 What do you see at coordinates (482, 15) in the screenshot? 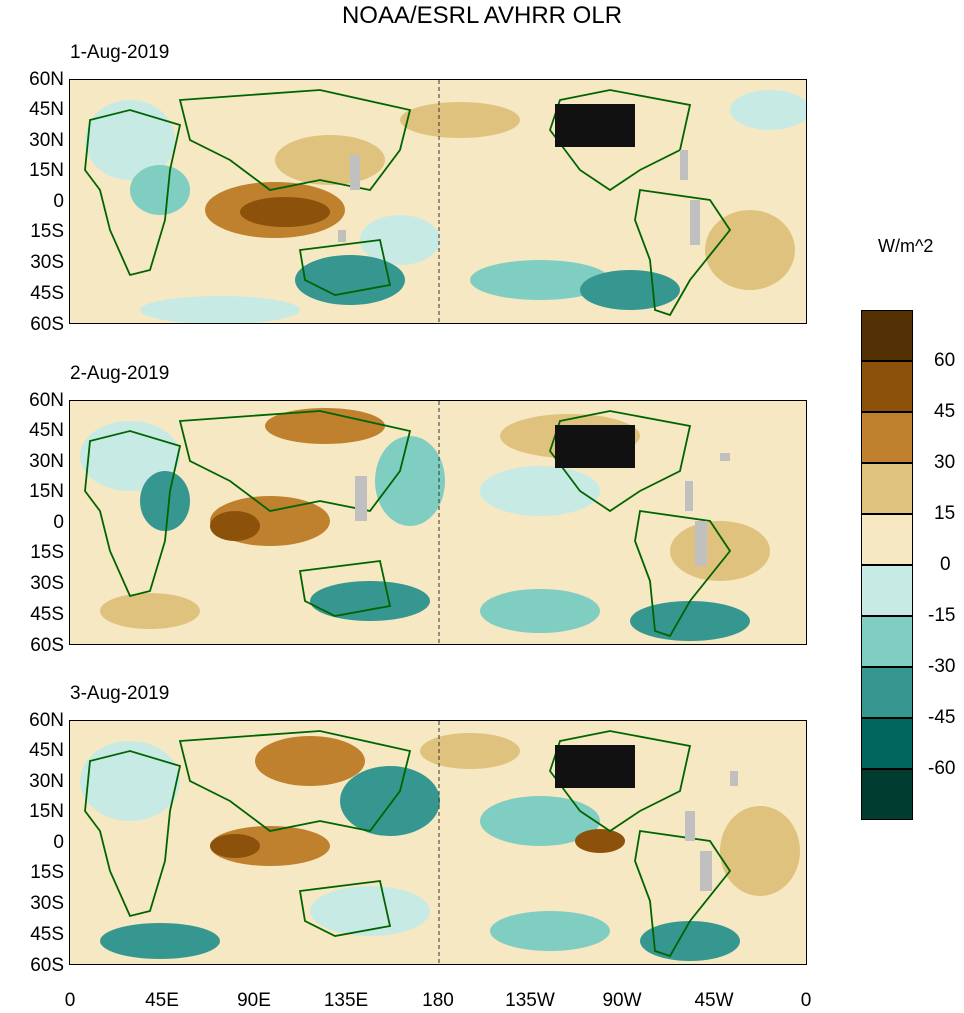
I see `figure-title: NOAA/ESRL AVHRR OLR` at bounding box center [482, 15].